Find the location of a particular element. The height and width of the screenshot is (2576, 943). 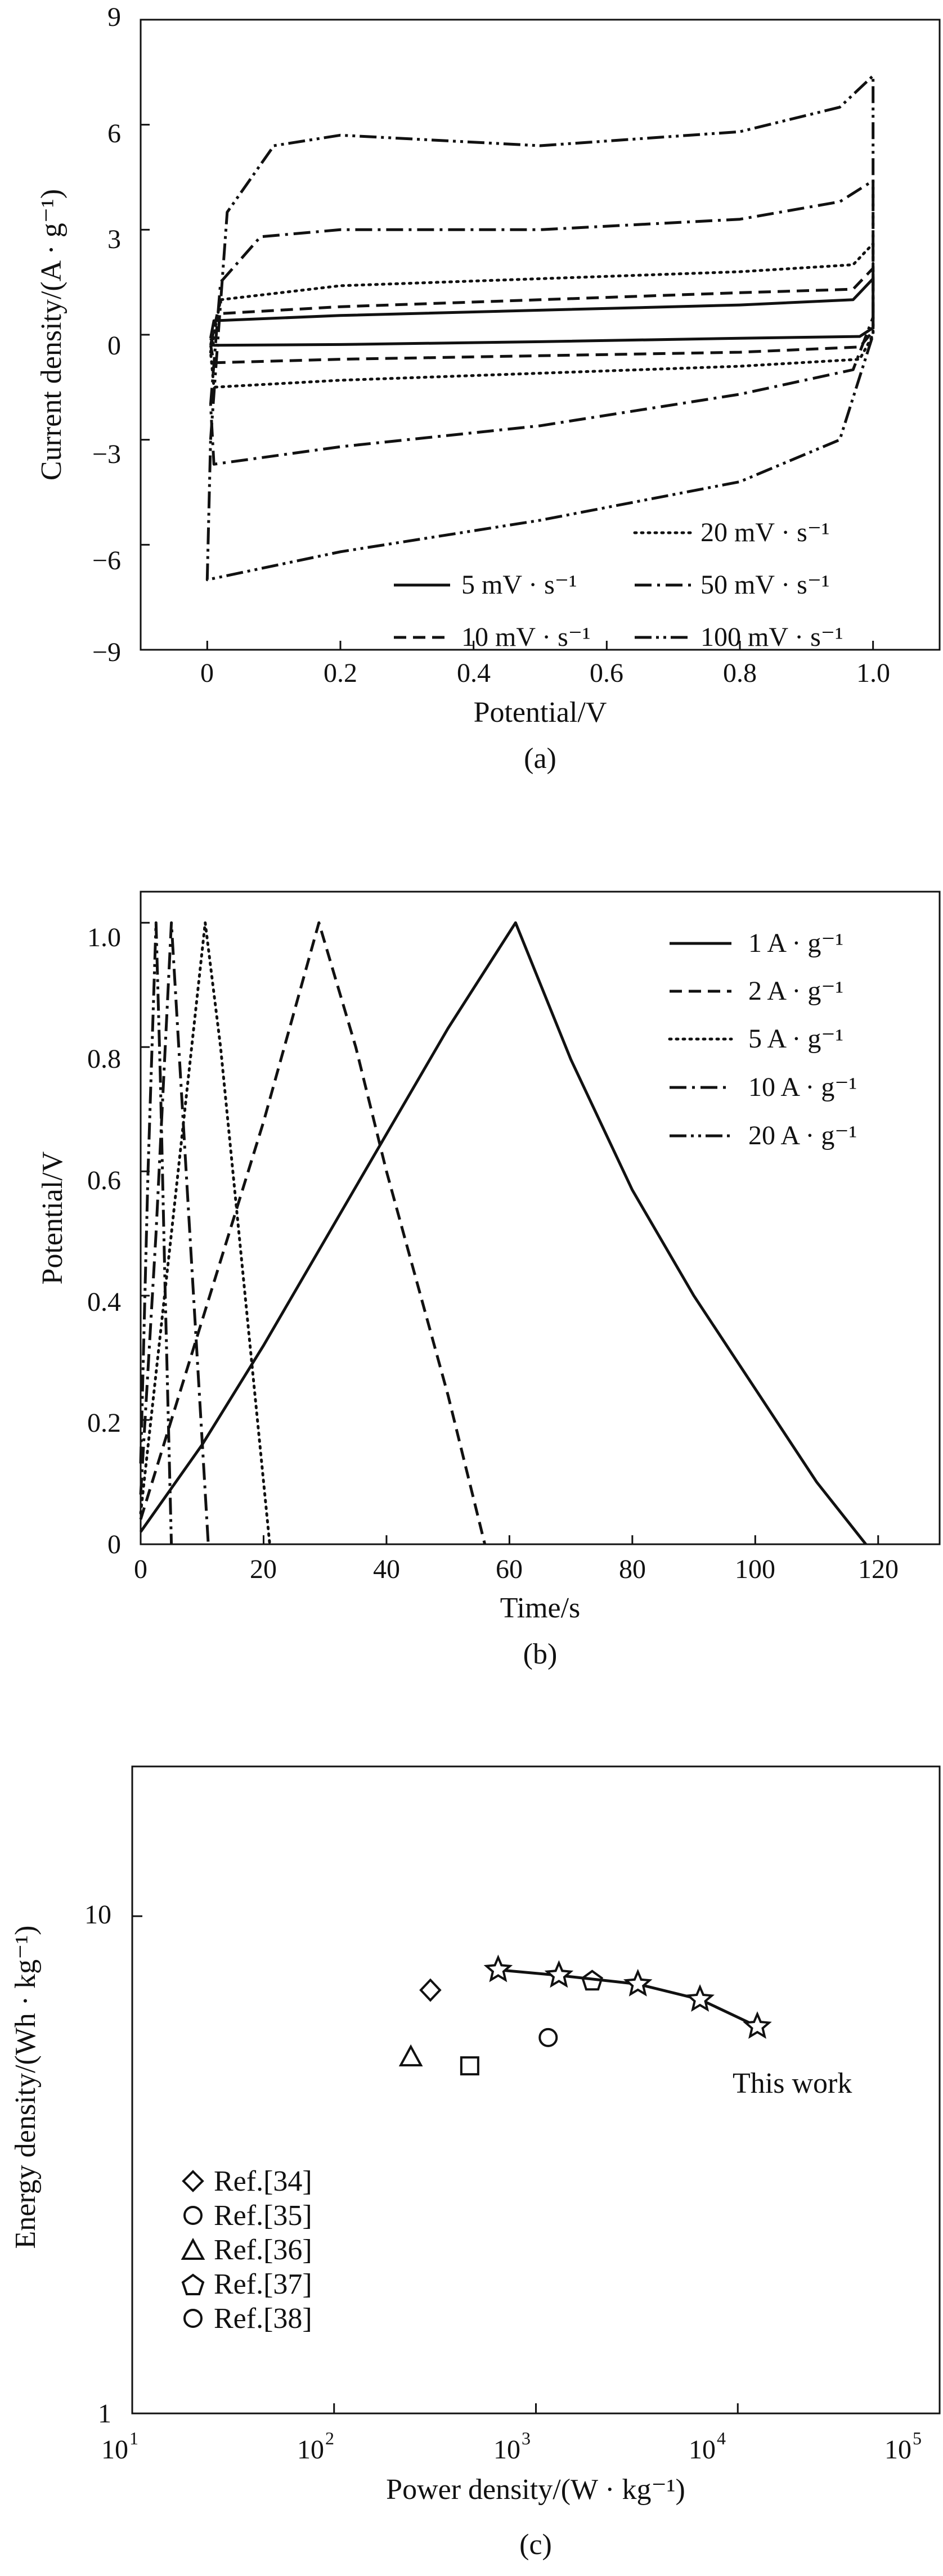

legend-marker-c-diamond is located at coordinates (193, 2181).